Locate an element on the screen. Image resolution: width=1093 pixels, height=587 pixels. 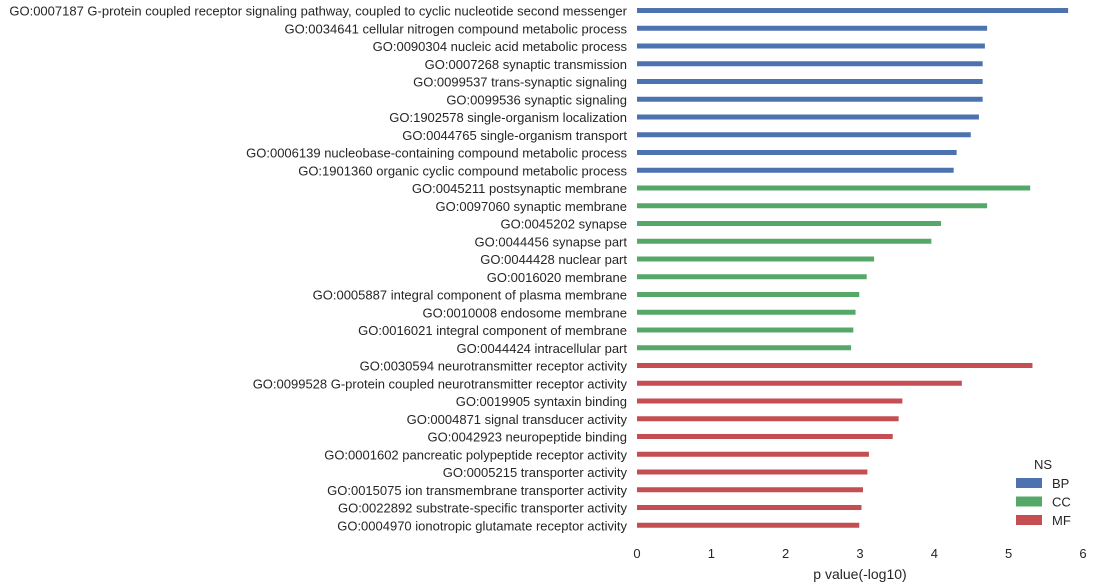
x-tick-label: 3 is located at coordinates (859, 553).